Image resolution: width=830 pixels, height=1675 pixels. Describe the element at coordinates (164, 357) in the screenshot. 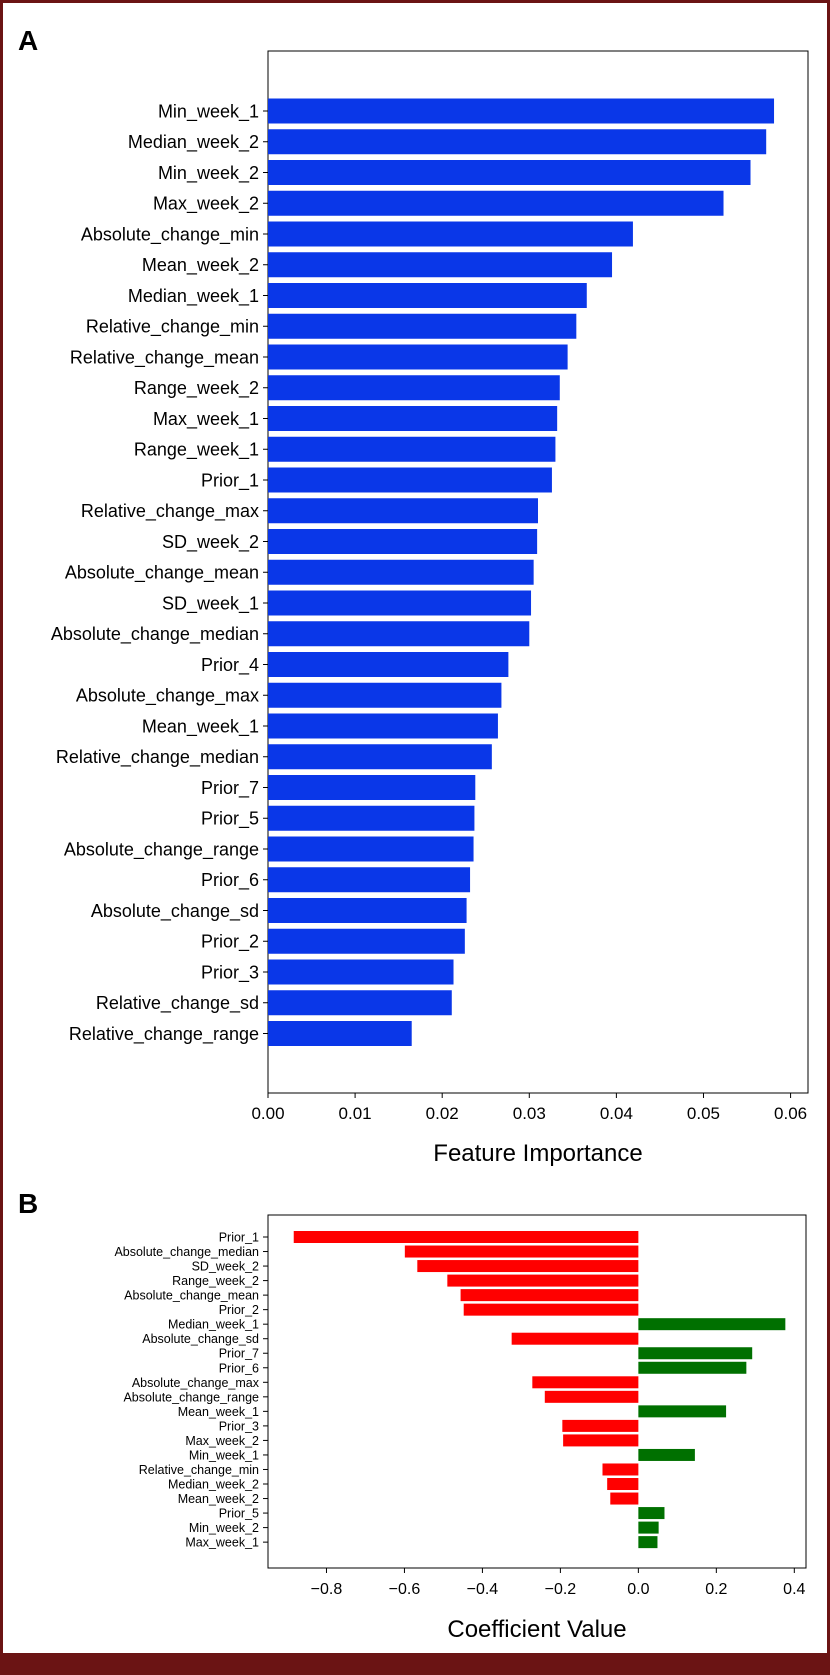

I see `category-label: Relative_change_mean` at that location.